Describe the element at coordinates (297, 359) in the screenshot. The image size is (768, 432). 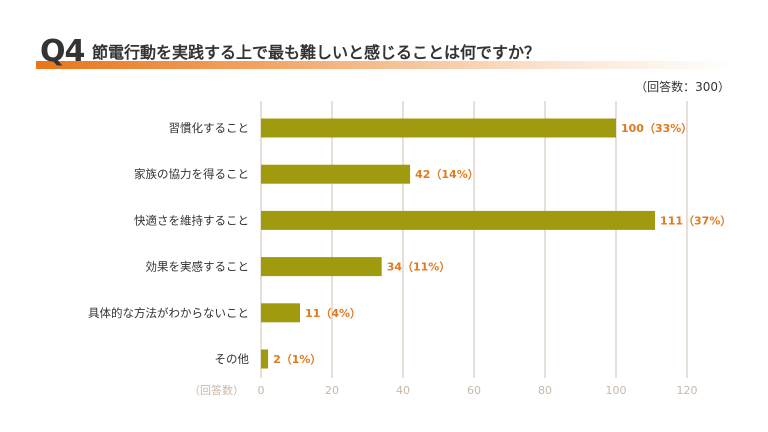
I see `data-label: 2（1%）` at that location.